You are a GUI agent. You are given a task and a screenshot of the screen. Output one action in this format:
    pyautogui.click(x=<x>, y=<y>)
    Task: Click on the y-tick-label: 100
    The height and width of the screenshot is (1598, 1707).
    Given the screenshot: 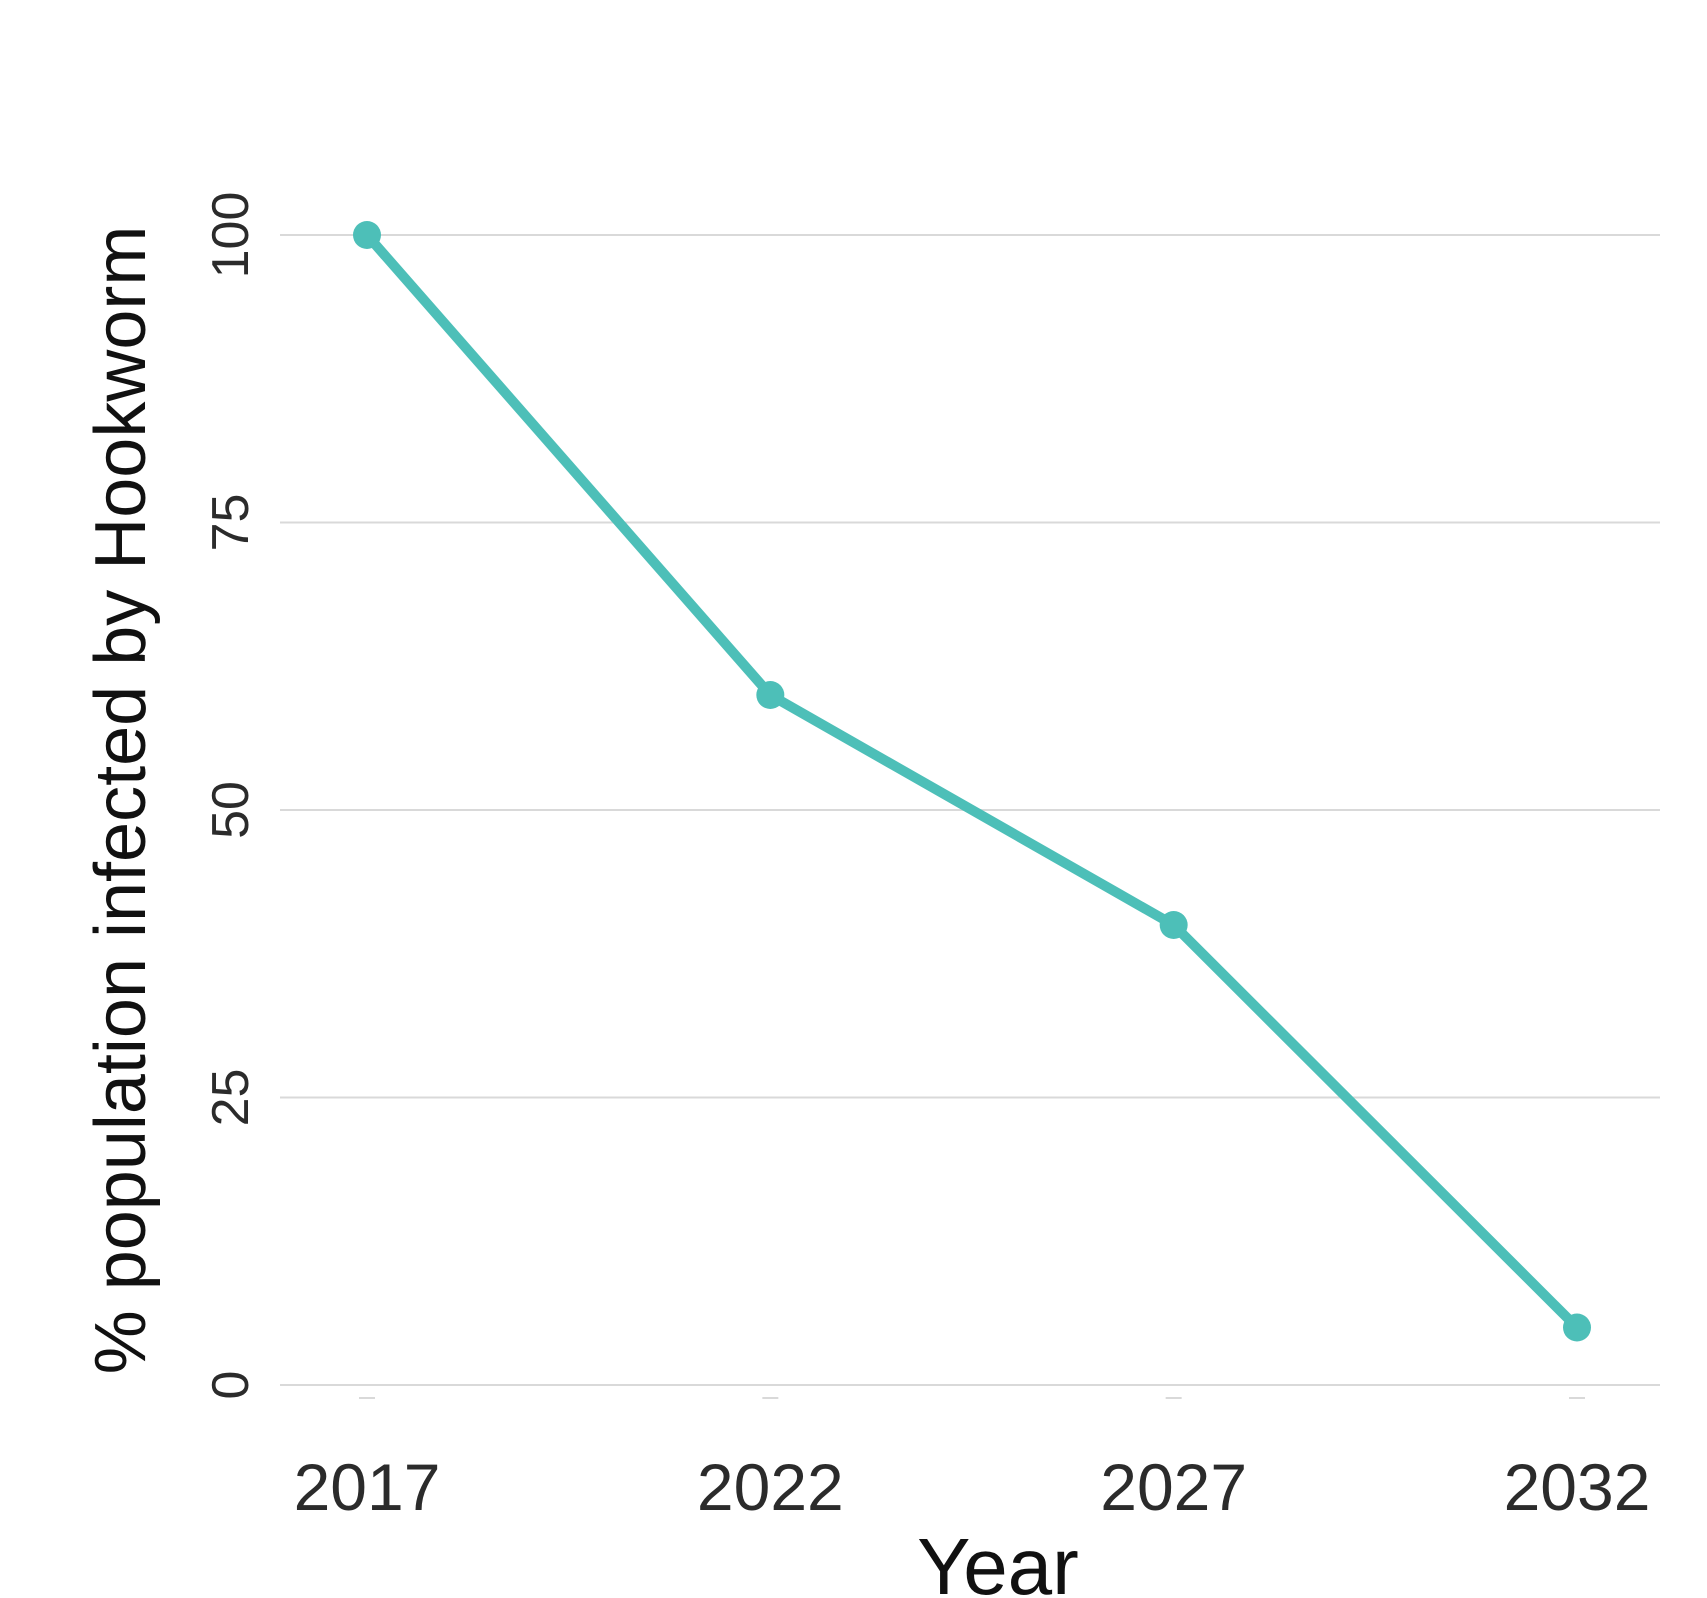 What is the action you would take?
    pyautogui.click(x=231, y=235)
    